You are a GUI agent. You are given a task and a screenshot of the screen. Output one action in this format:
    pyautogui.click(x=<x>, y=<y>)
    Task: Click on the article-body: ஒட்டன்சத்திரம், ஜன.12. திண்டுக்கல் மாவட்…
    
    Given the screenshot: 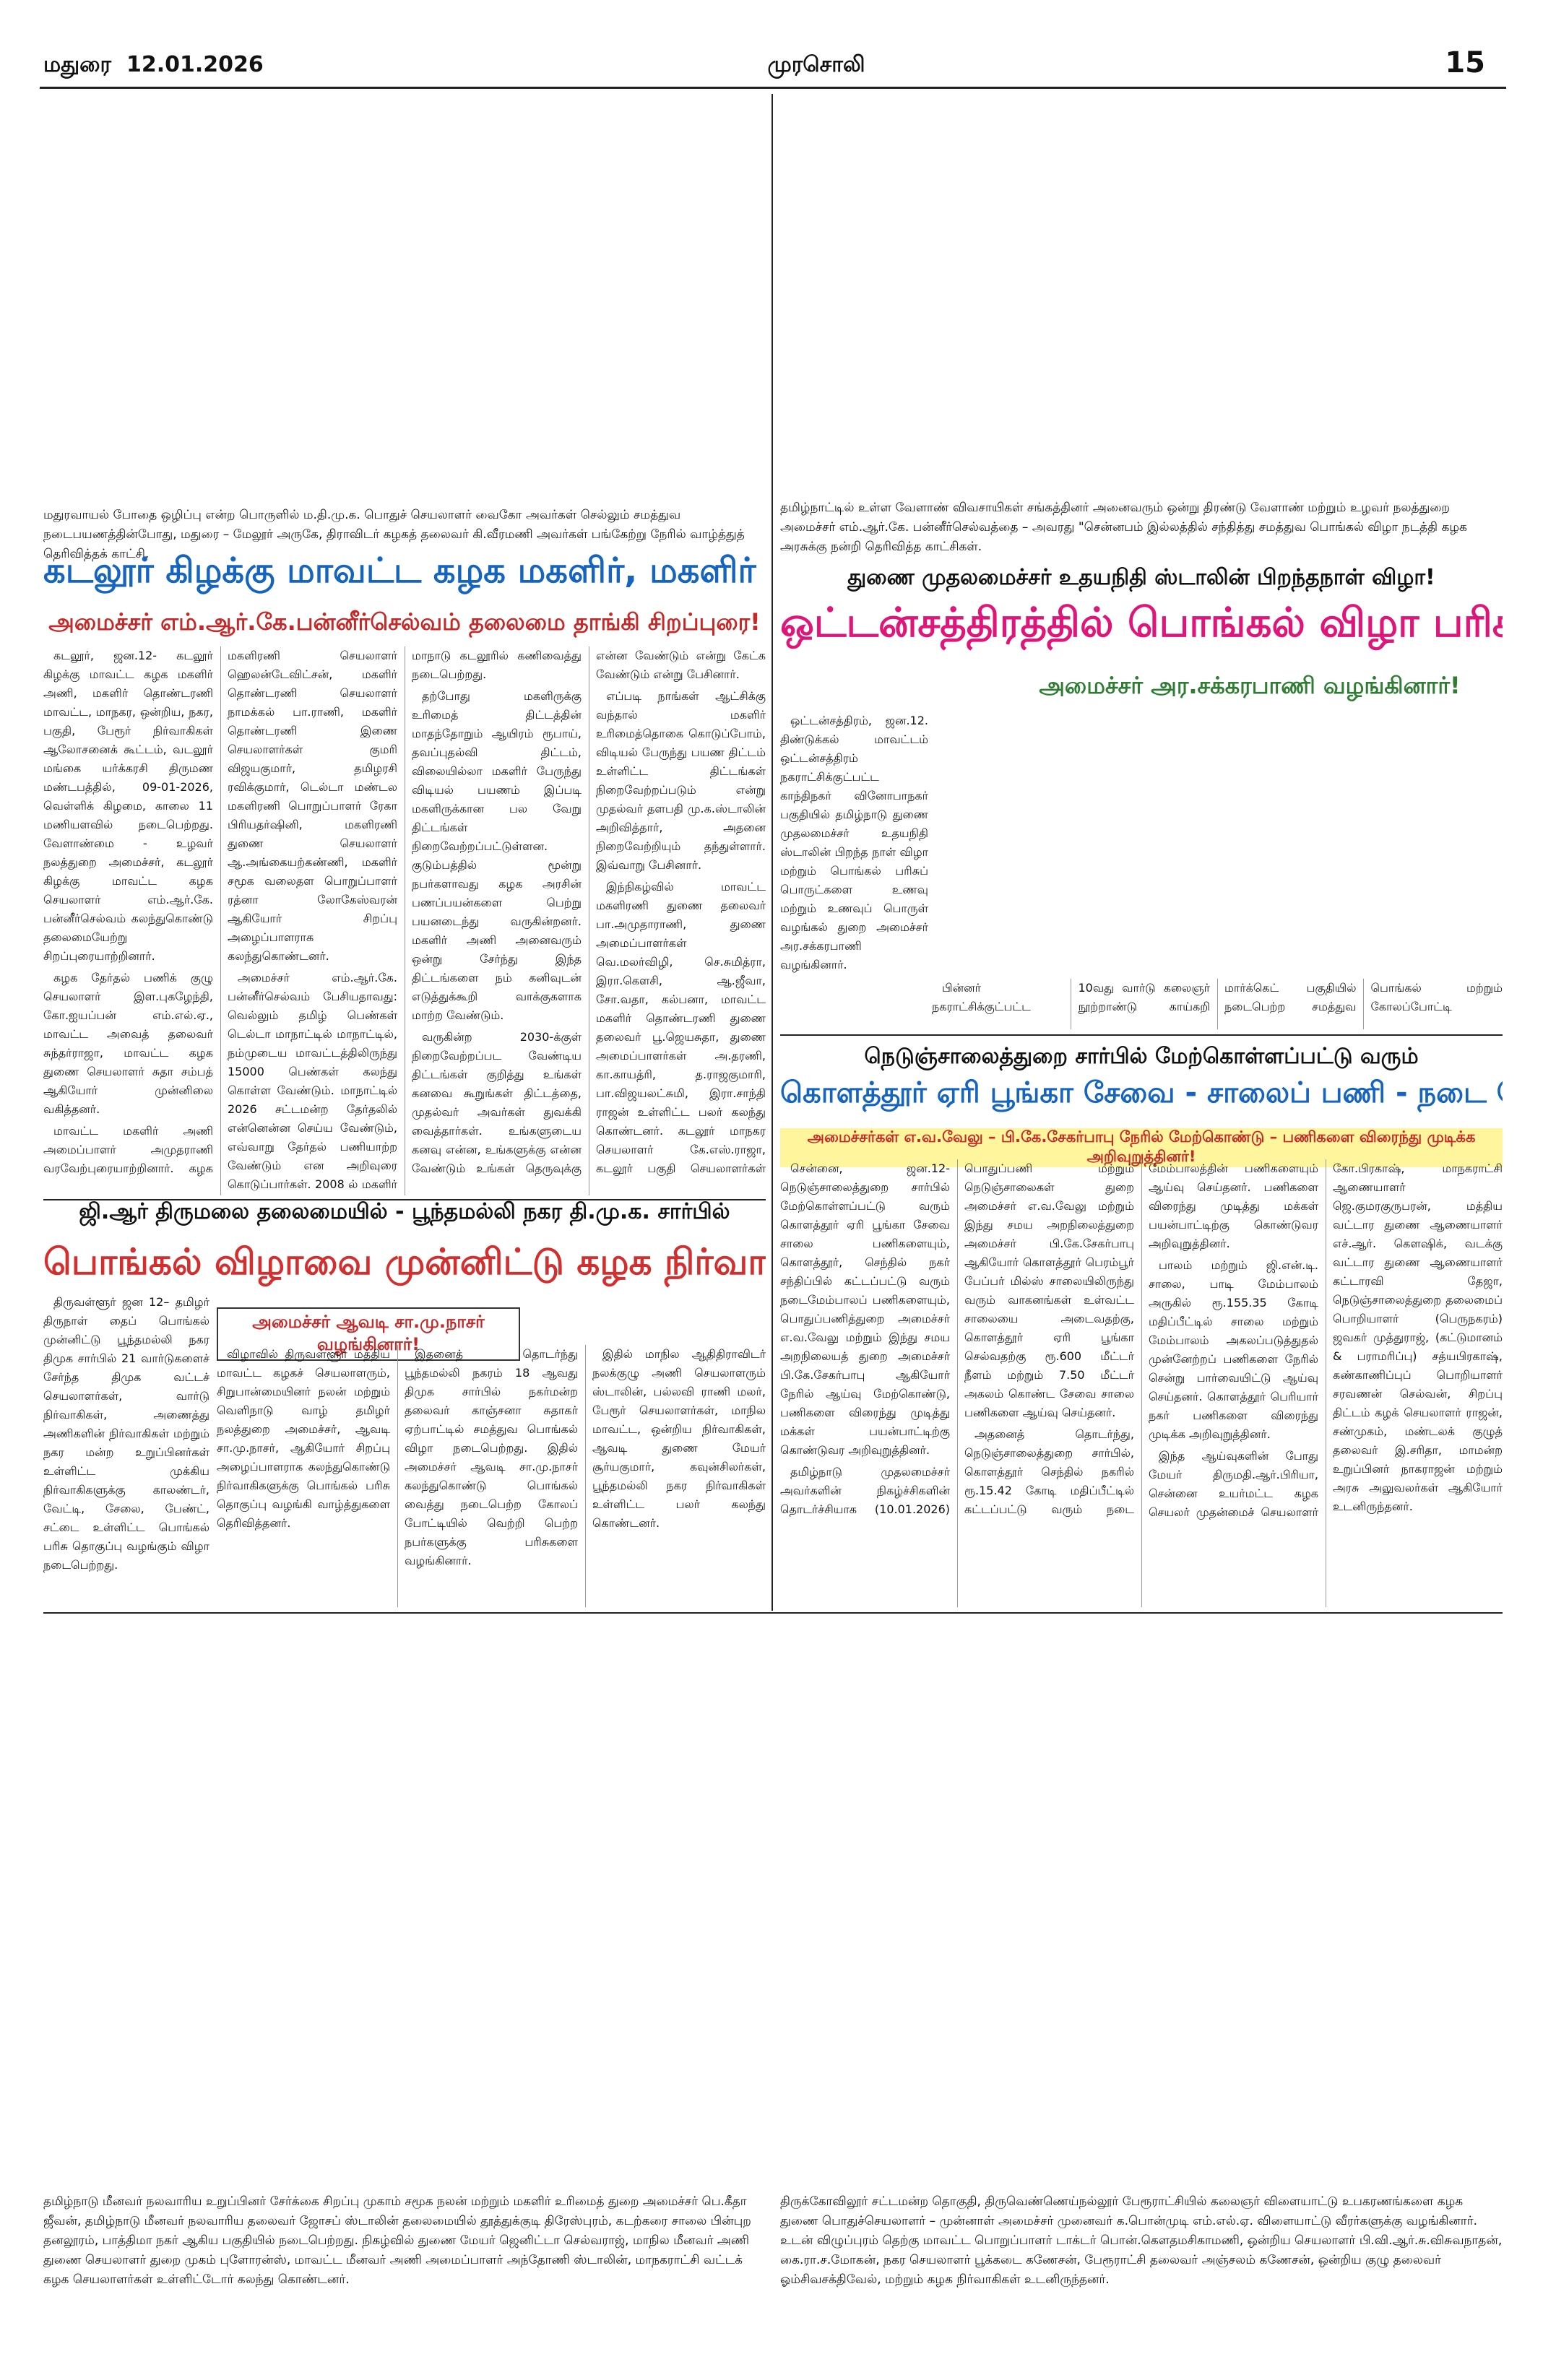 What is the action you would take?
    pyautogui.click(x=854, y=870)
    